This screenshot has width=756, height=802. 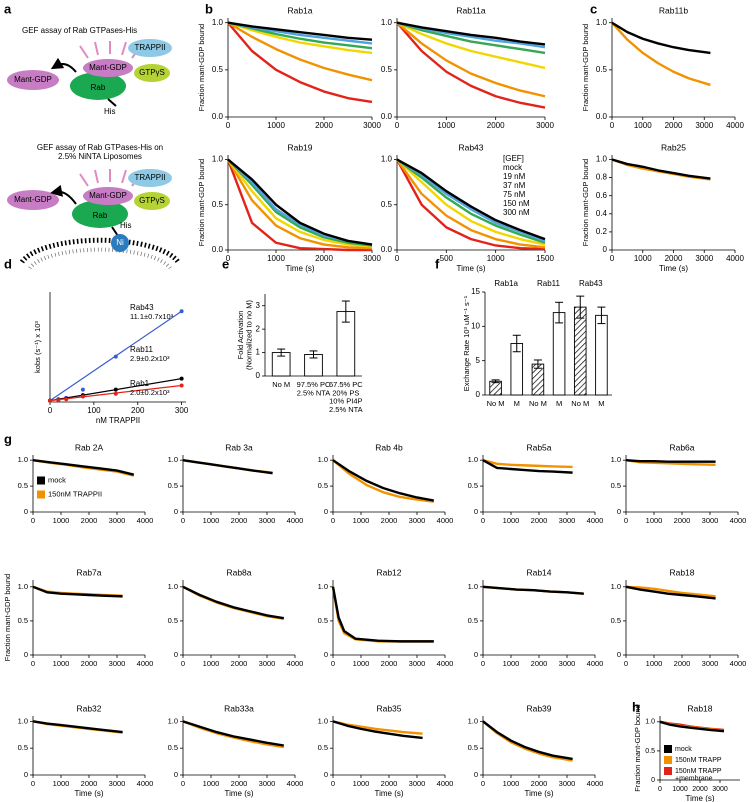 I want to click on chart-title: Rab7a, so click(x=88, y=572).